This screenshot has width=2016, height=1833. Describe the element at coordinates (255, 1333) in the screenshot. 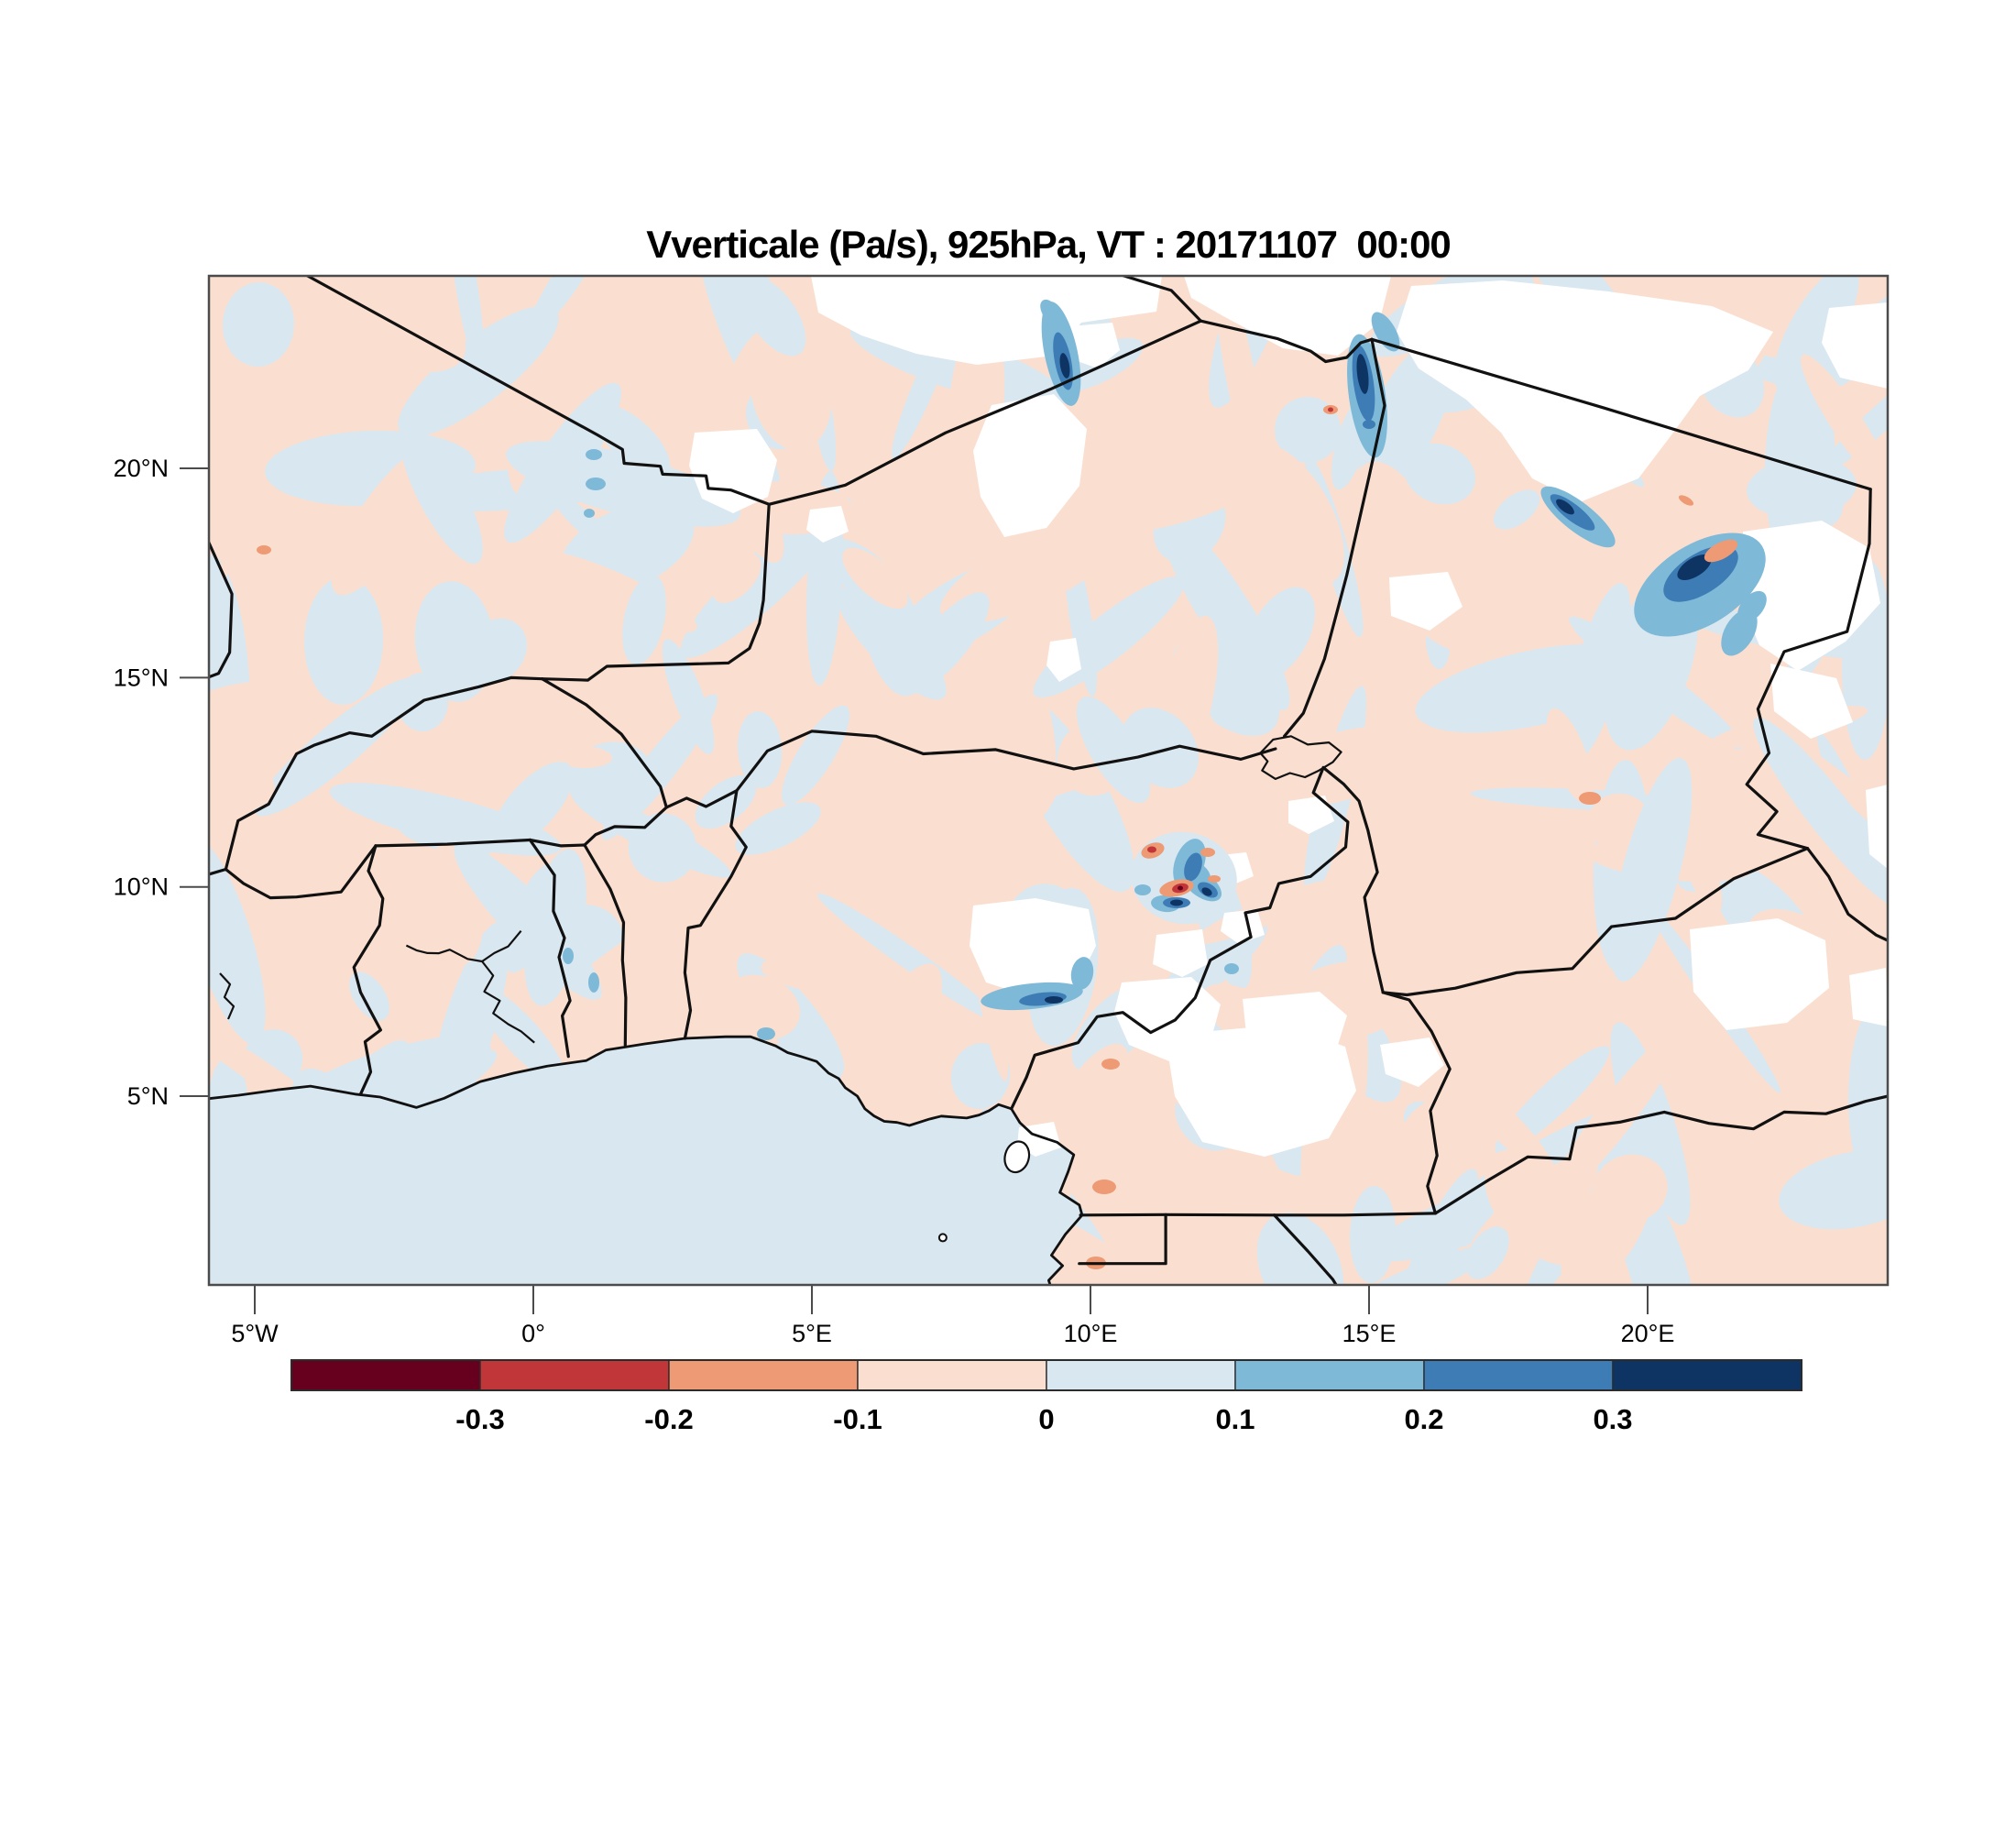

I see `x-axis-tick-label: 5°W` at that location.